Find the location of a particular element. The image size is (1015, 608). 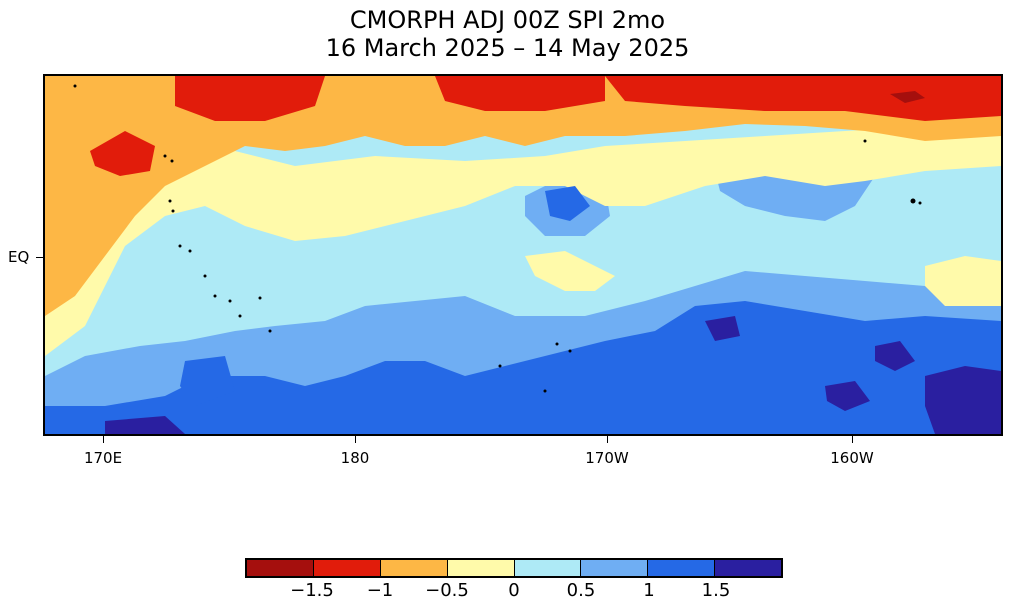

x-tick-label-160w: 160W is located at coordinates (852, 458).